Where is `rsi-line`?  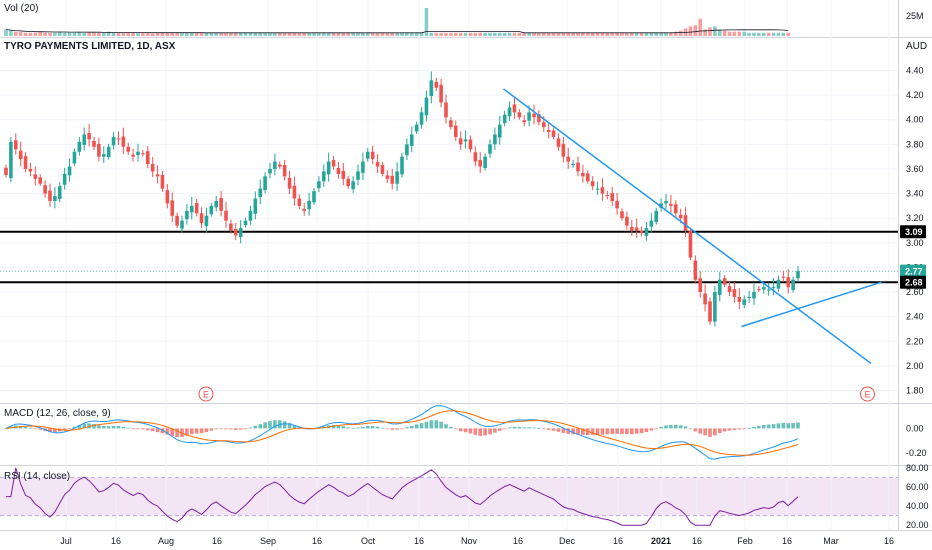 rsi-line is located at coordinates (402, 496).